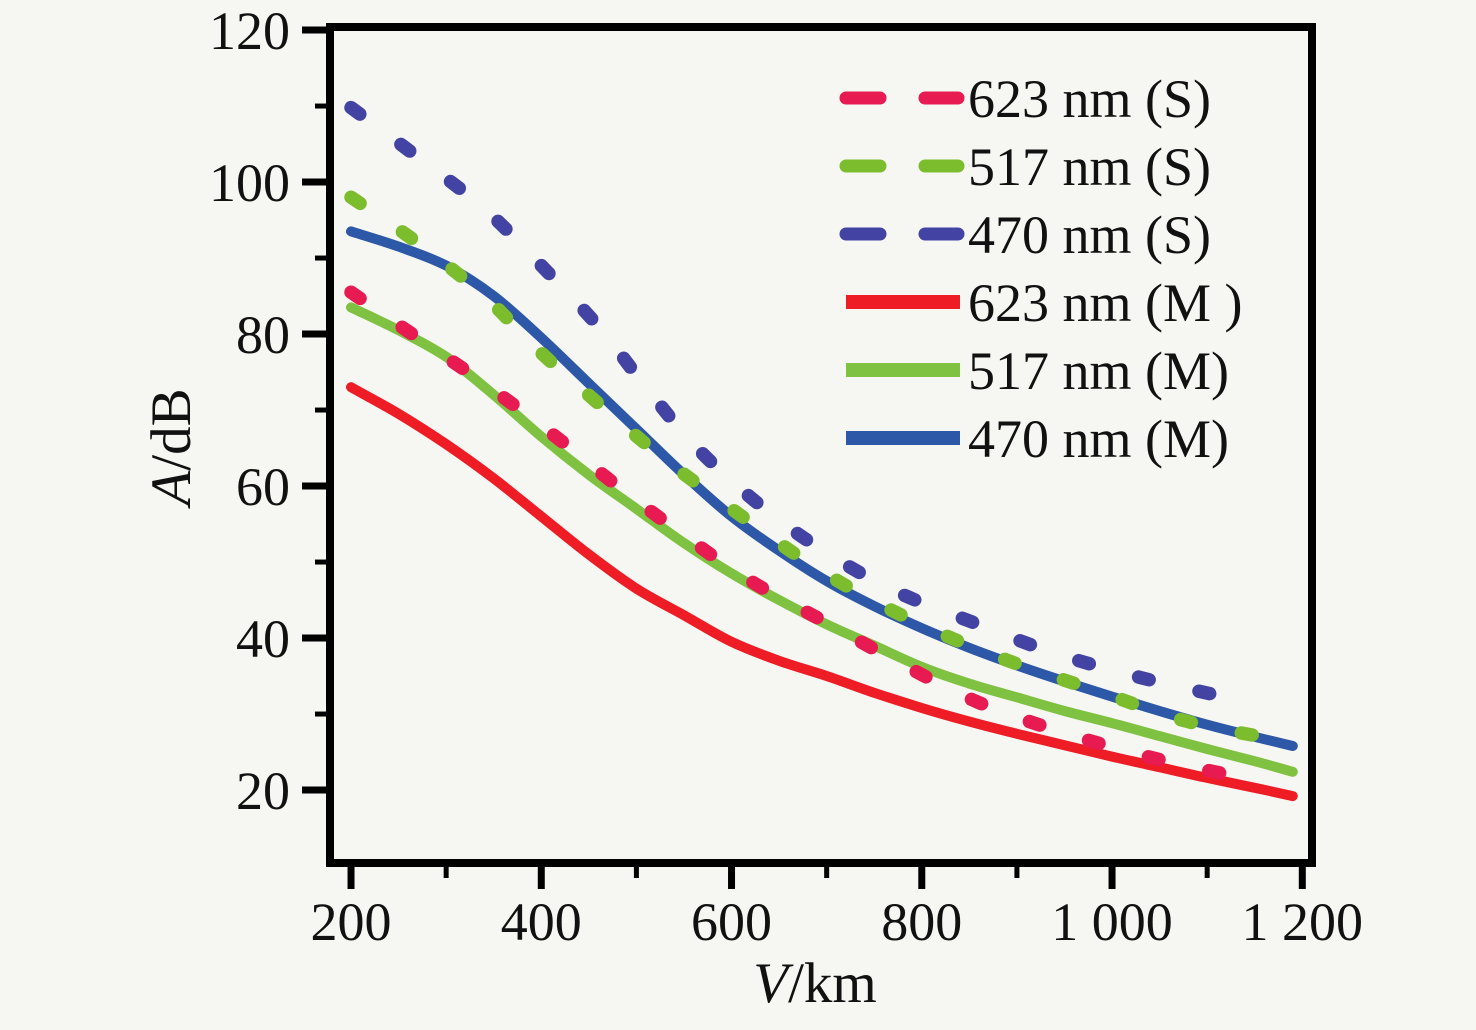  What do you see at coordinates (1303, 922) in the screenshot?
I see `x-tick-label: 1 200` at bounding box center [1303, 922].